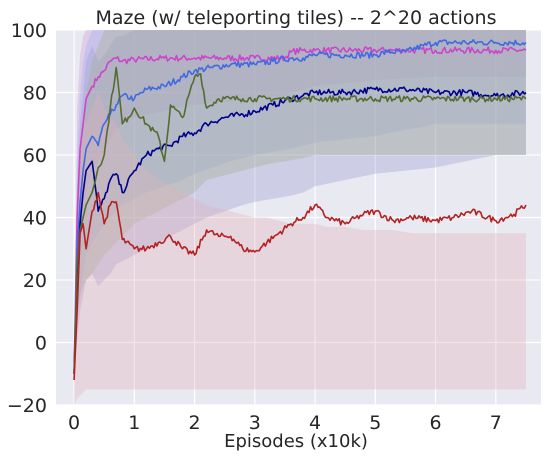  What do you see at coordinates (315, 423) in the screenshot?
I see `x-tick-label: 4` at bounding box center [315, 423].